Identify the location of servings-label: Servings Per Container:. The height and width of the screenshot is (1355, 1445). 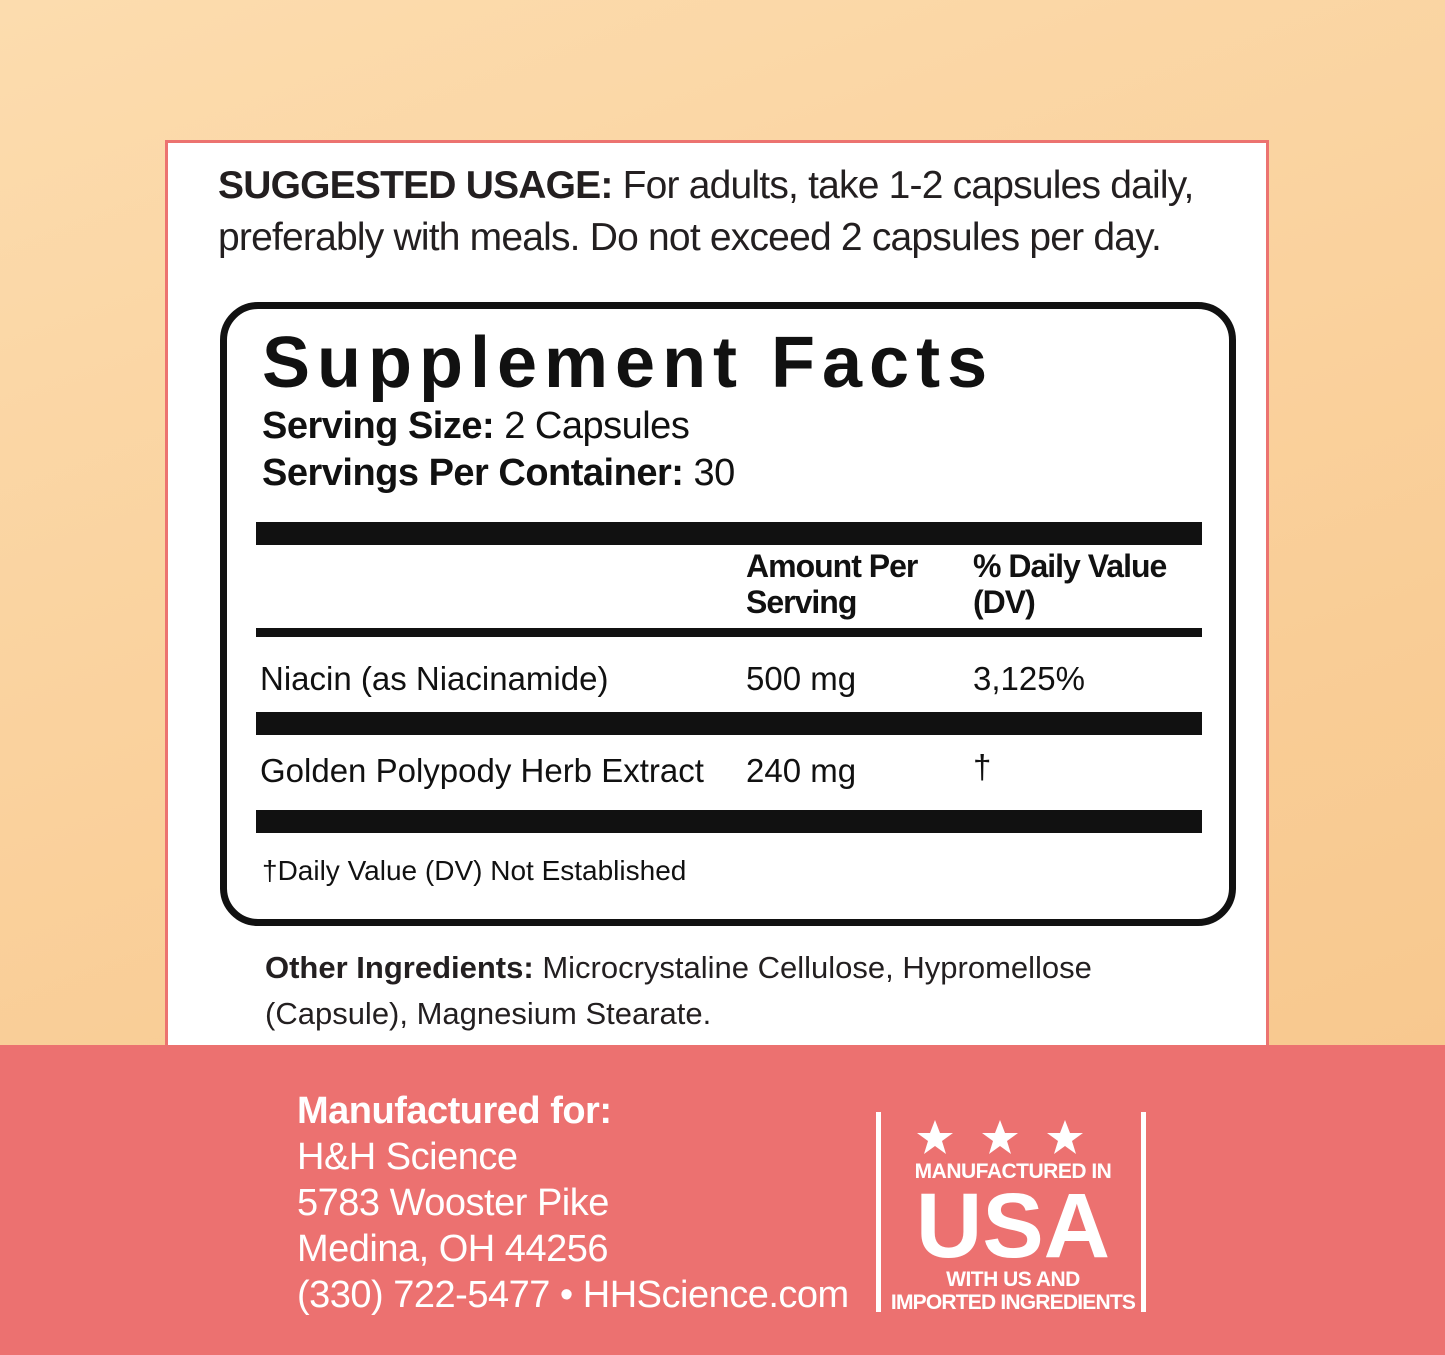
(473, 473).